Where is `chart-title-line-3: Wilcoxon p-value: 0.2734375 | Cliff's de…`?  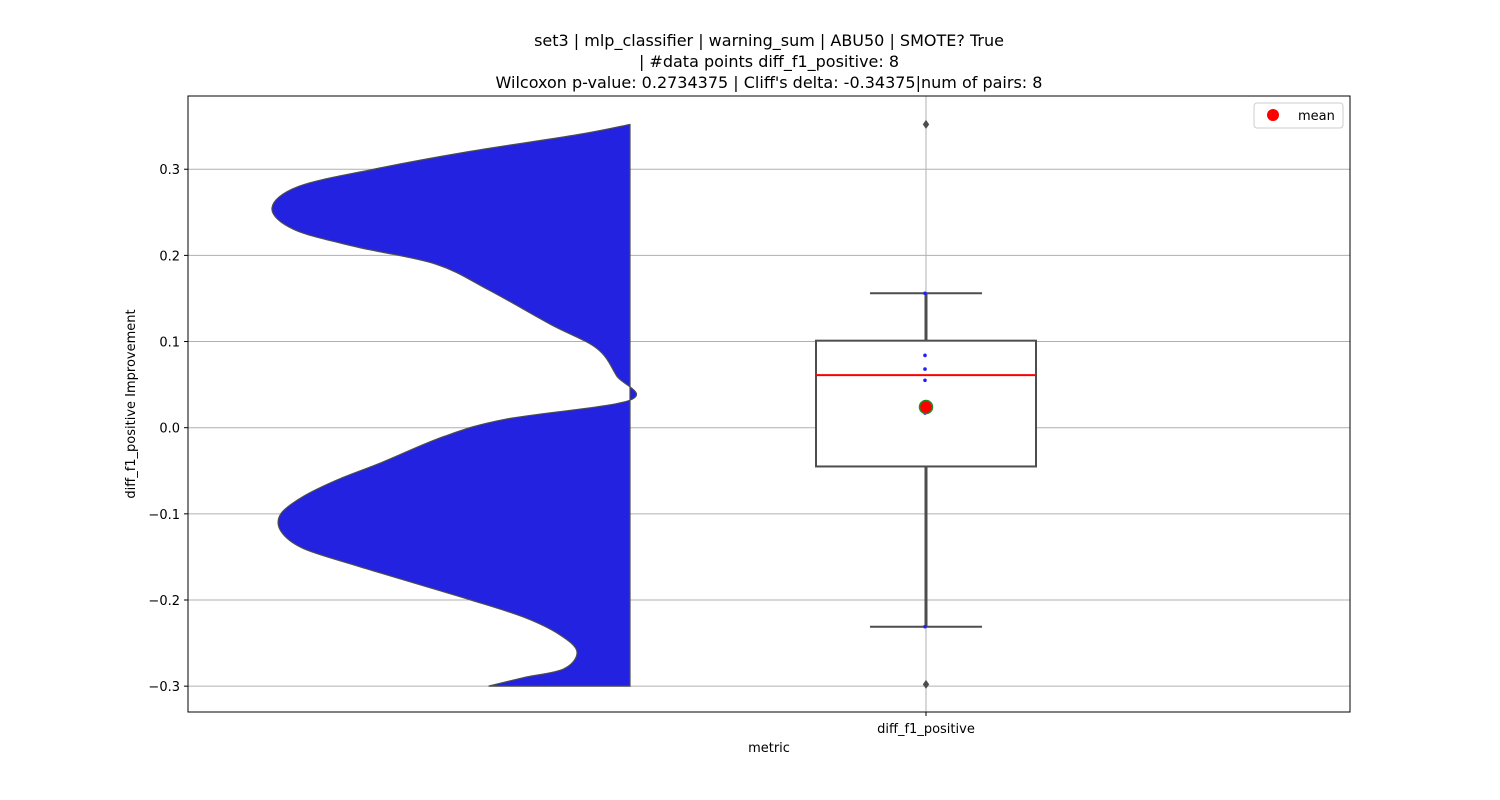 chart-title-line-3: Wilcoxon p-value: 0.2734375 | Cliff's de… is located at coordinates (769, 82).